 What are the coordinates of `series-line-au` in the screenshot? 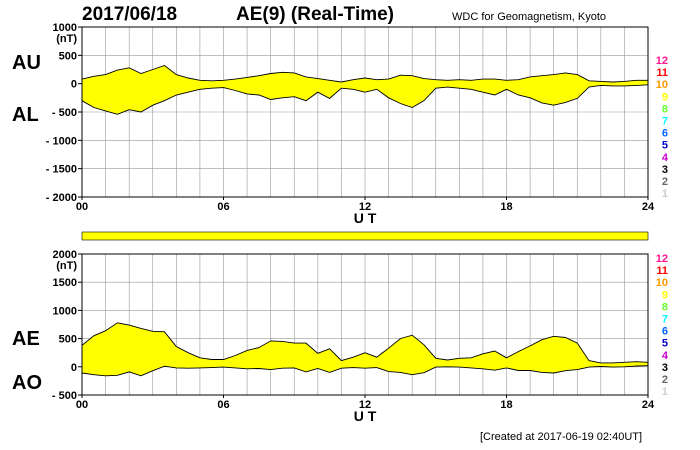 It's located at (364, 73).